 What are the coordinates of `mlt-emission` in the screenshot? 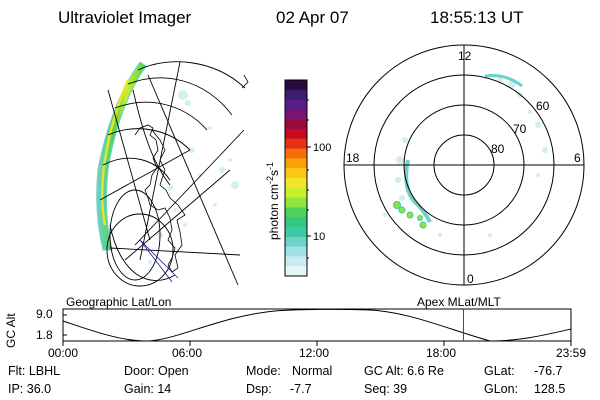 It's located at (465, 157).